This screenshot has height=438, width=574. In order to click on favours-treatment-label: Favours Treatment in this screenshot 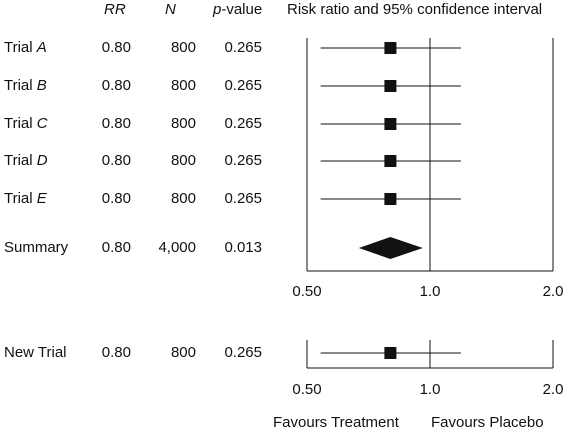, I will do `click(336, 423)`.